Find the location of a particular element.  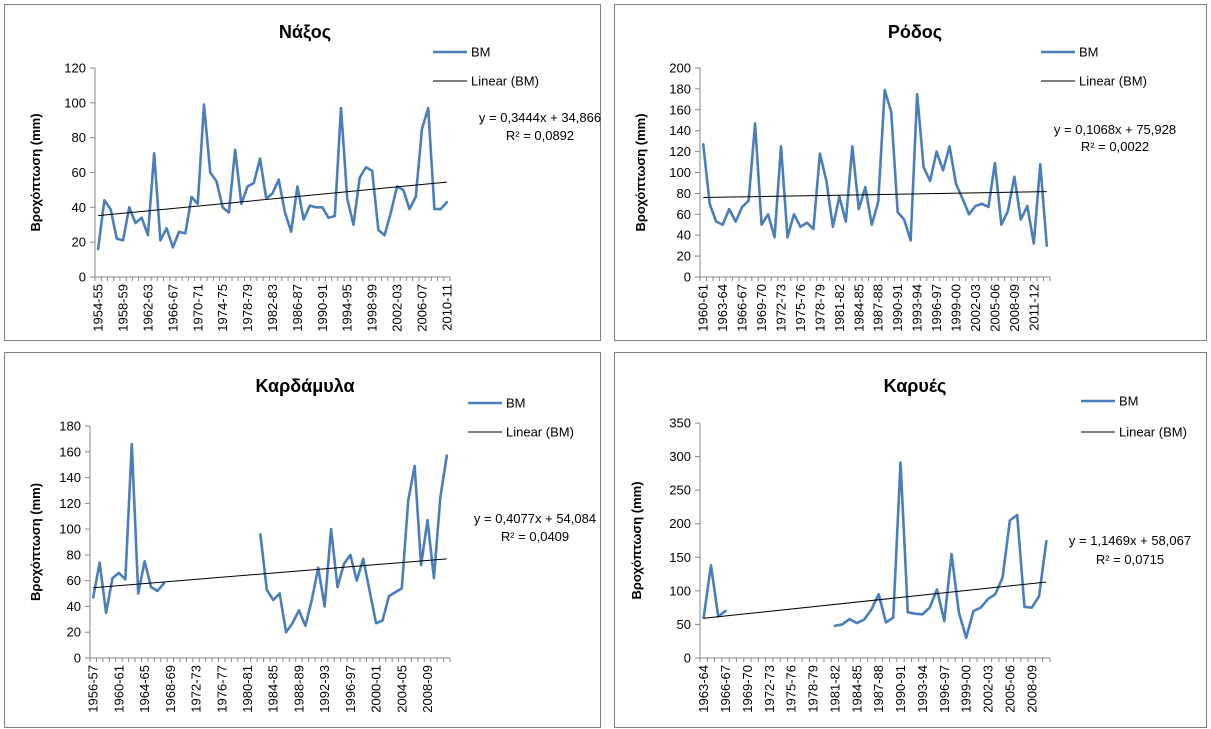

y-tick-label: 300 is located at coordinates (680, 456).